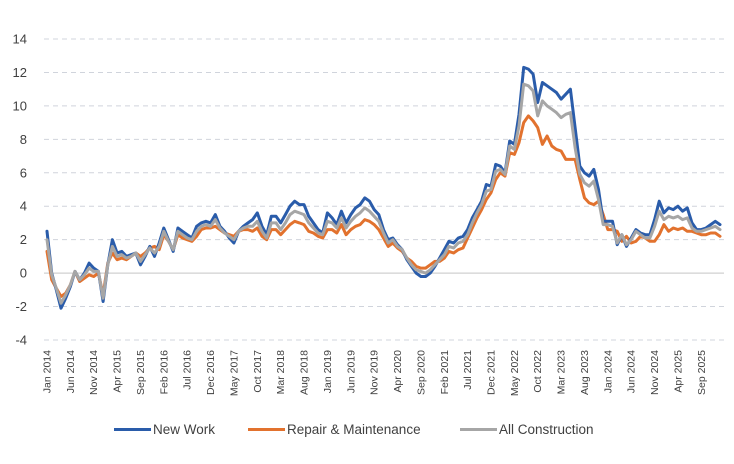 The height and width of the screenshot is (464, 734). I want to click on x-tick-label: Sep 2020, so click(421, 372).